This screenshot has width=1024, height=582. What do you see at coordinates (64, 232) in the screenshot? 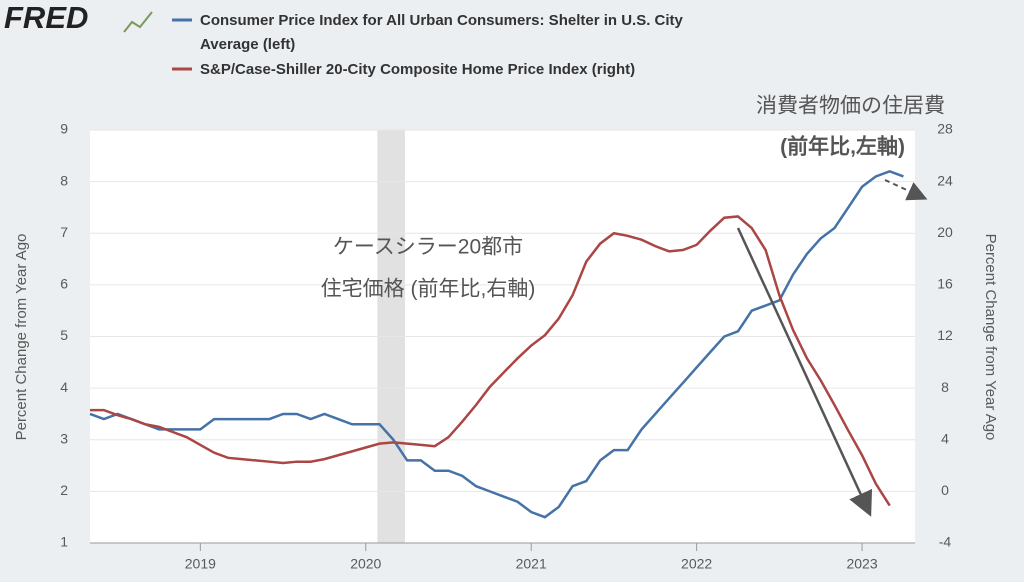
I see `y-tick-label: 7` at bounding box center [64, 232].